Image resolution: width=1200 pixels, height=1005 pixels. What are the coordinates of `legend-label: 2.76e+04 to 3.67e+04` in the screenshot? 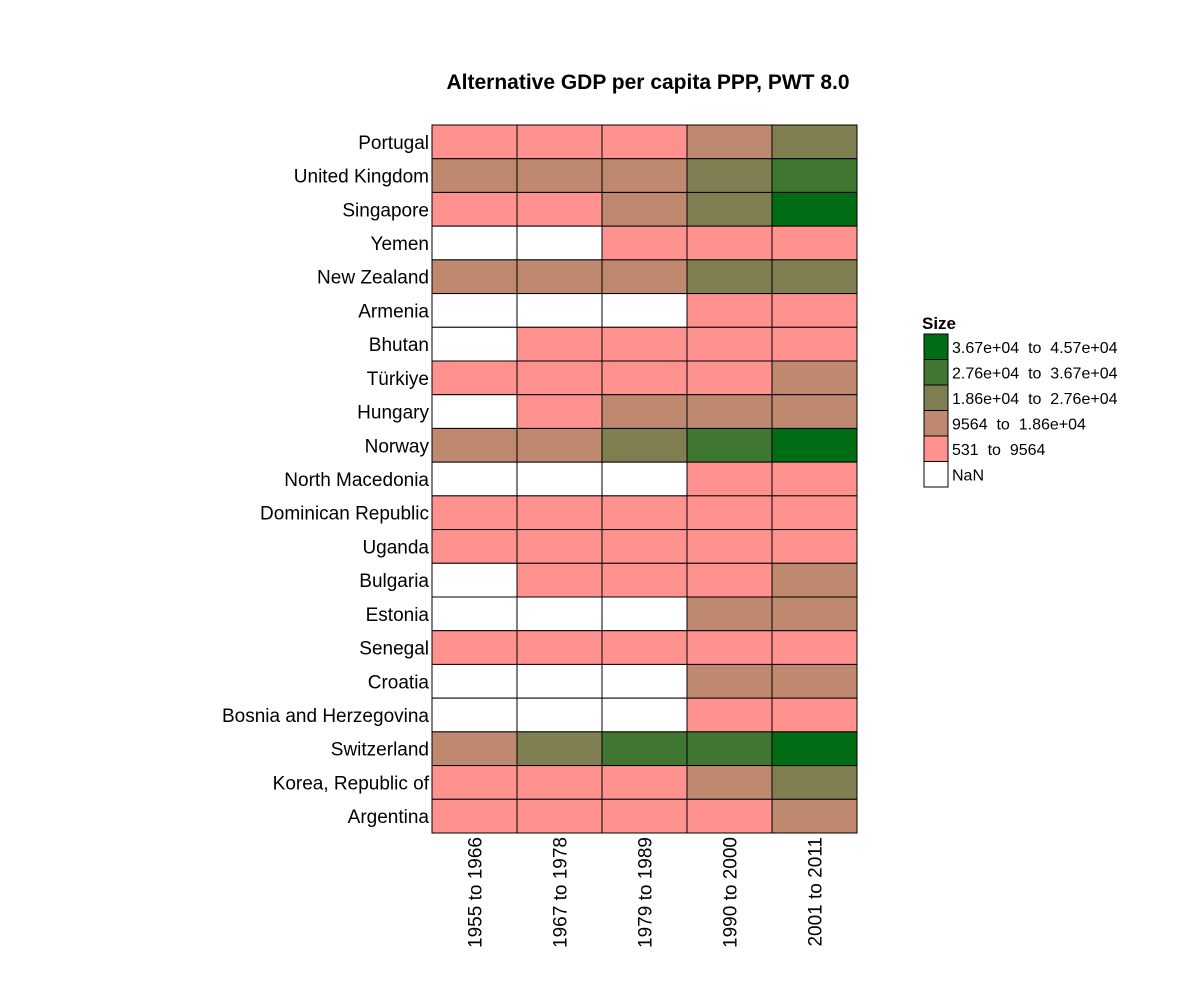 It's located at (1035, 373).